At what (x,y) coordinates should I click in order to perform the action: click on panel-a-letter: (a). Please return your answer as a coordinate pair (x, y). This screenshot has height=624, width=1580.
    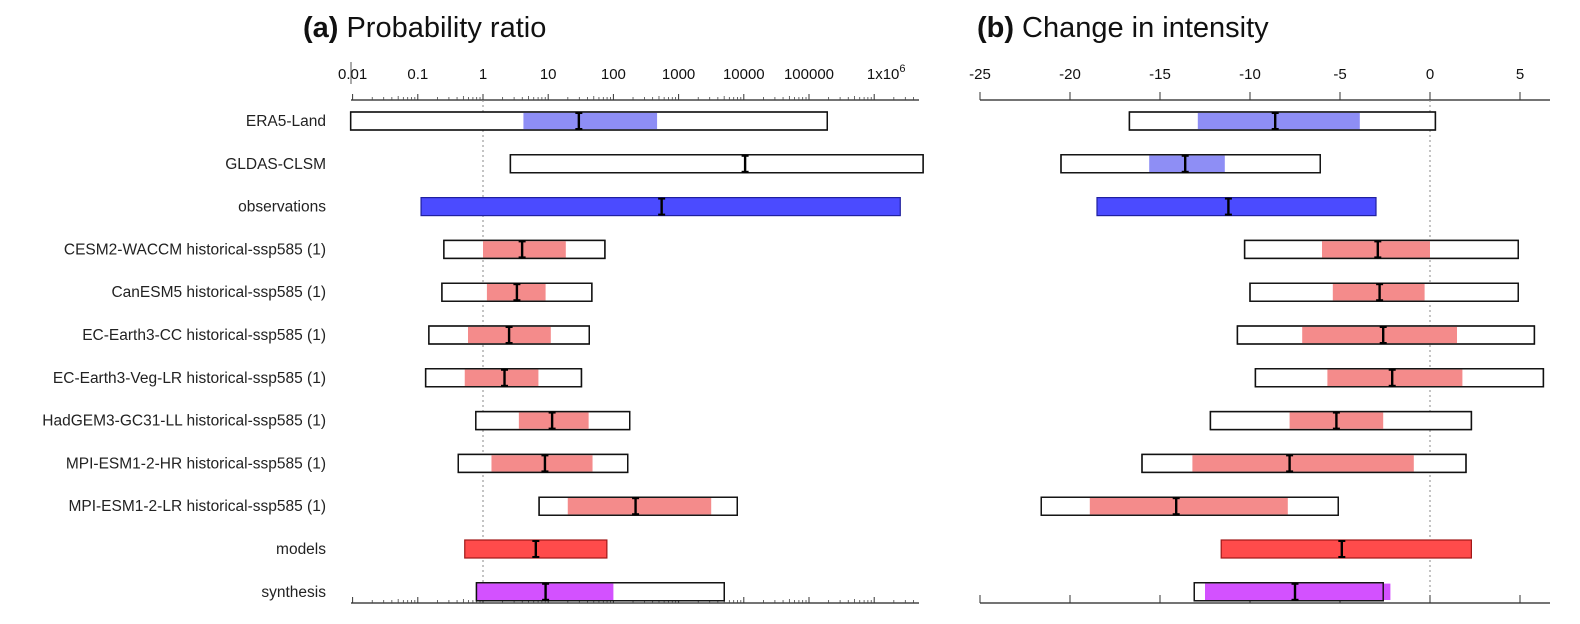
    Looking at the image, I should click on (320, 28).